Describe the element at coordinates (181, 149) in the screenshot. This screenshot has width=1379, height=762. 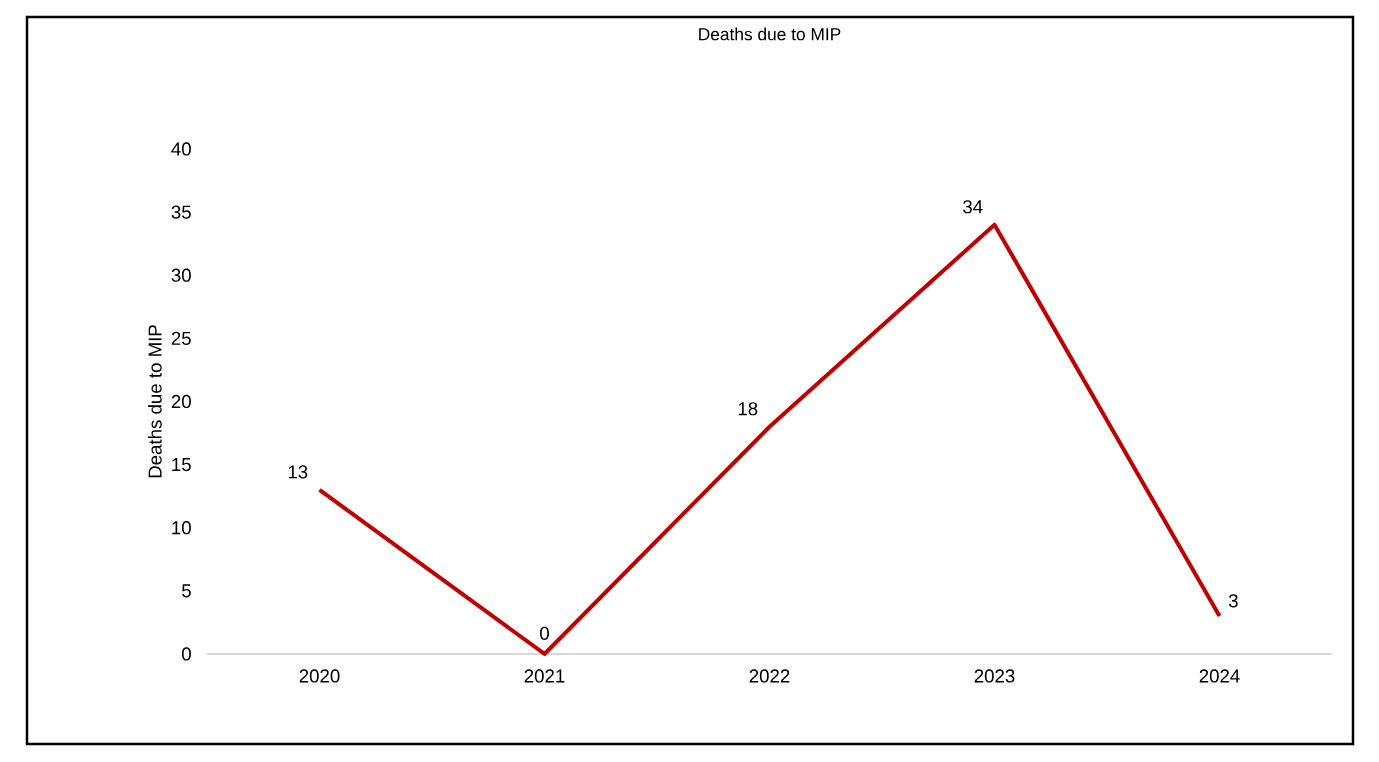
I see `y-tick-label: 40` at that location.